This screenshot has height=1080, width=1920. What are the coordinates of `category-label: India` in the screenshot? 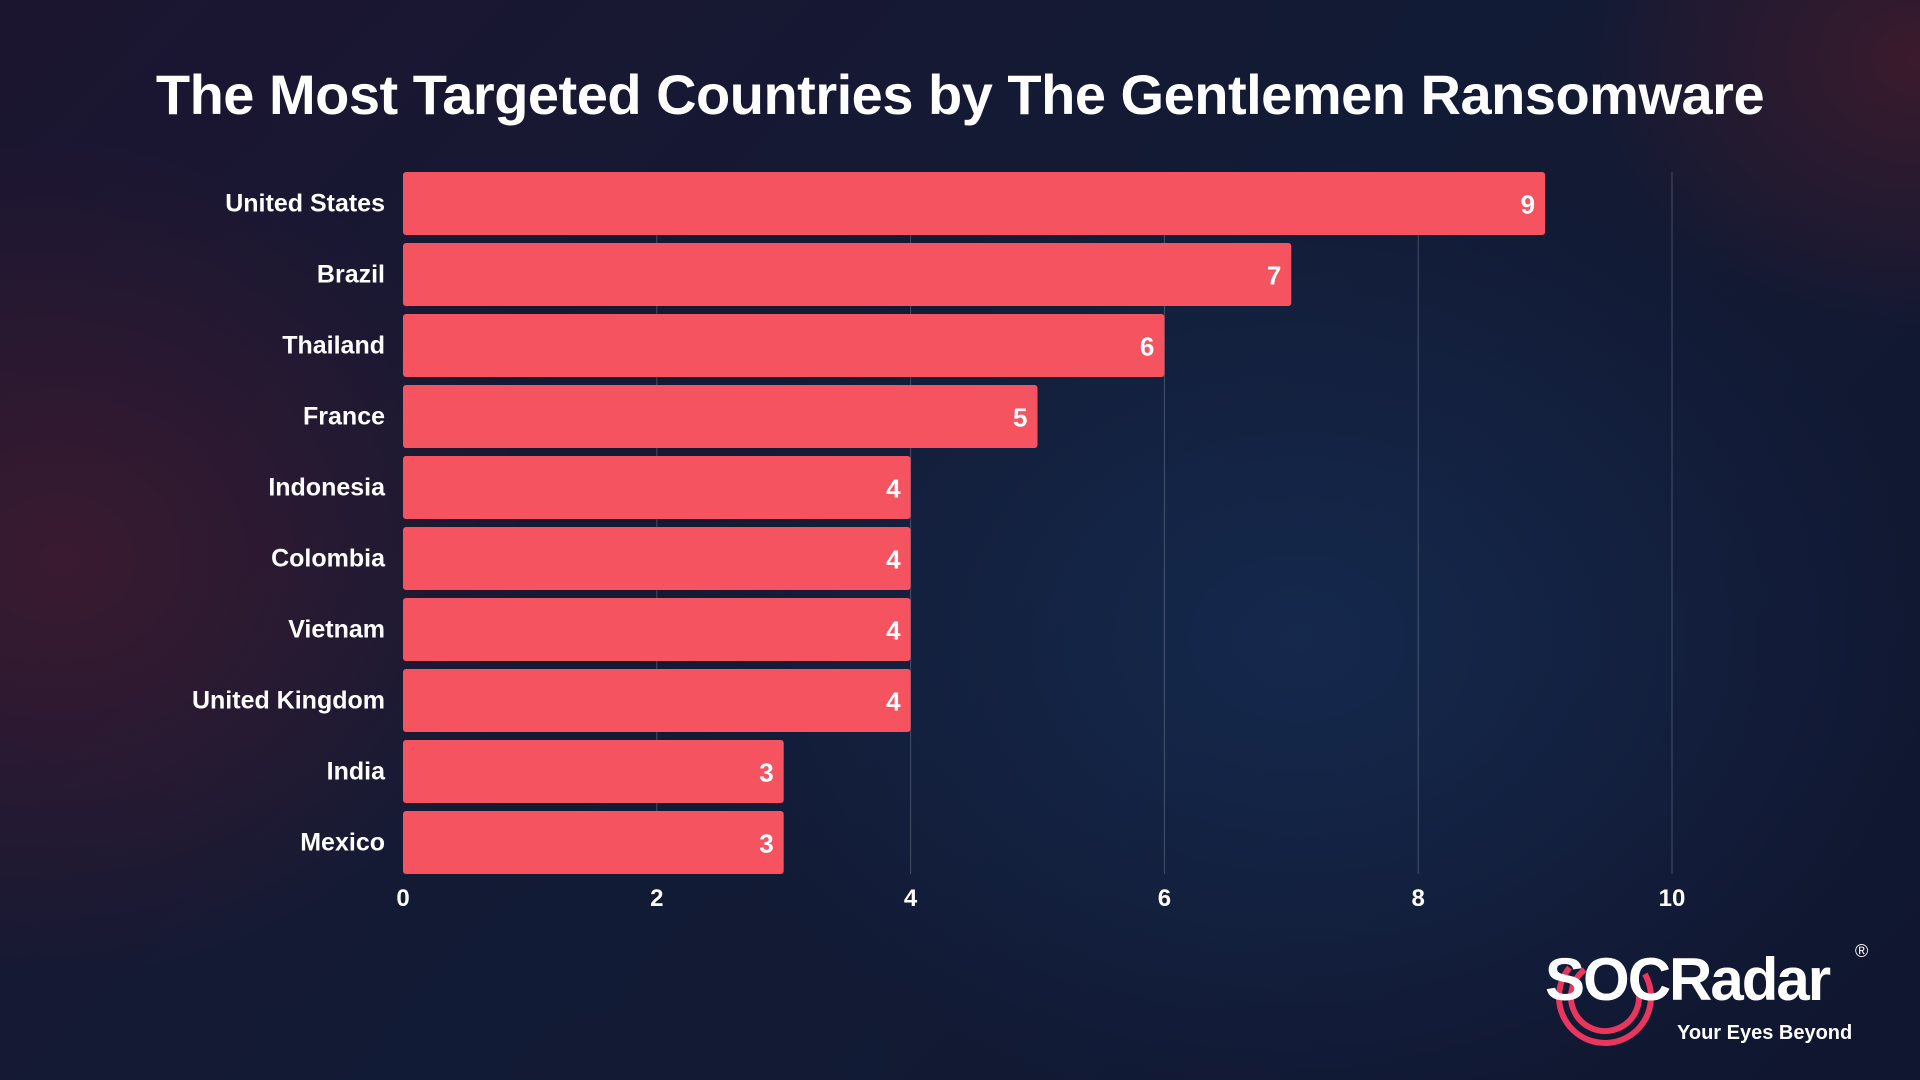 It's located at (356, 772).